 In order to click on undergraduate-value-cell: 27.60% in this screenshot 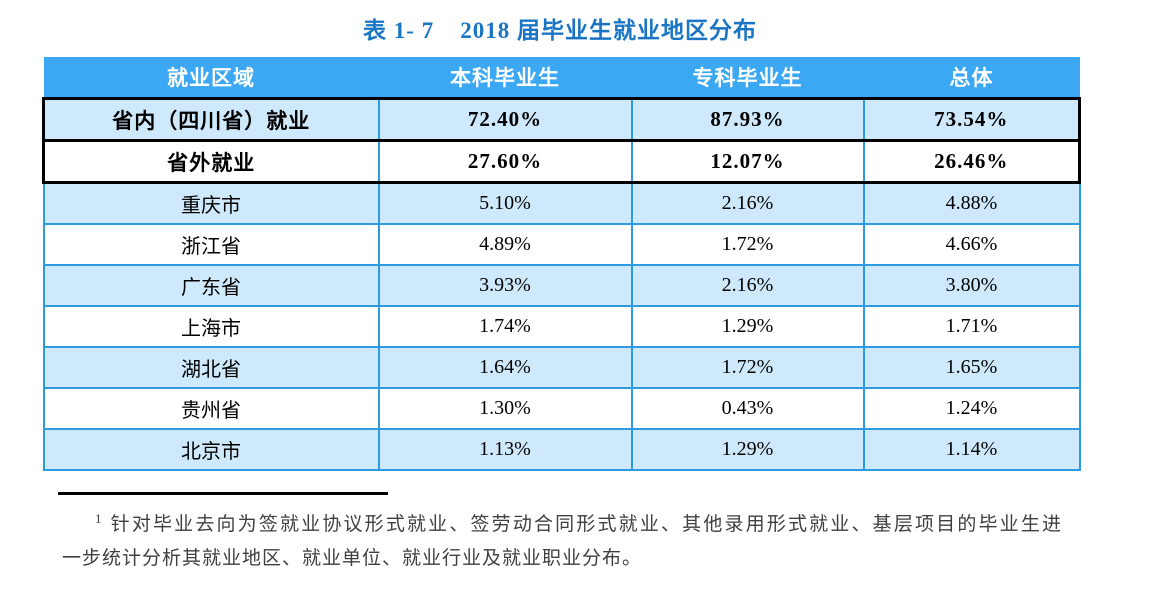, I will do `click(505, 161)`.